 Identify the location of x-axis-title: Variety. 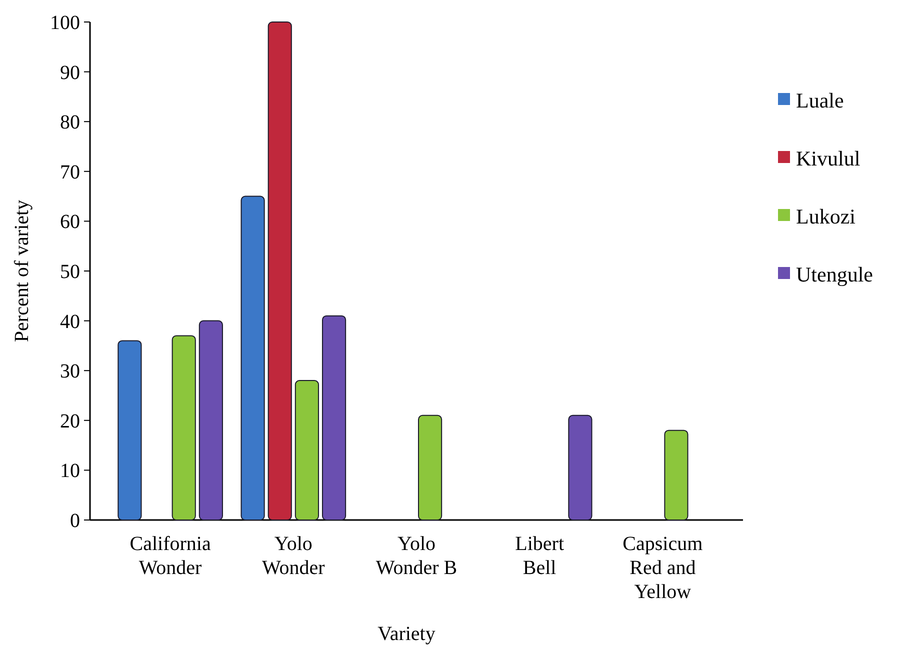
(407, 634).